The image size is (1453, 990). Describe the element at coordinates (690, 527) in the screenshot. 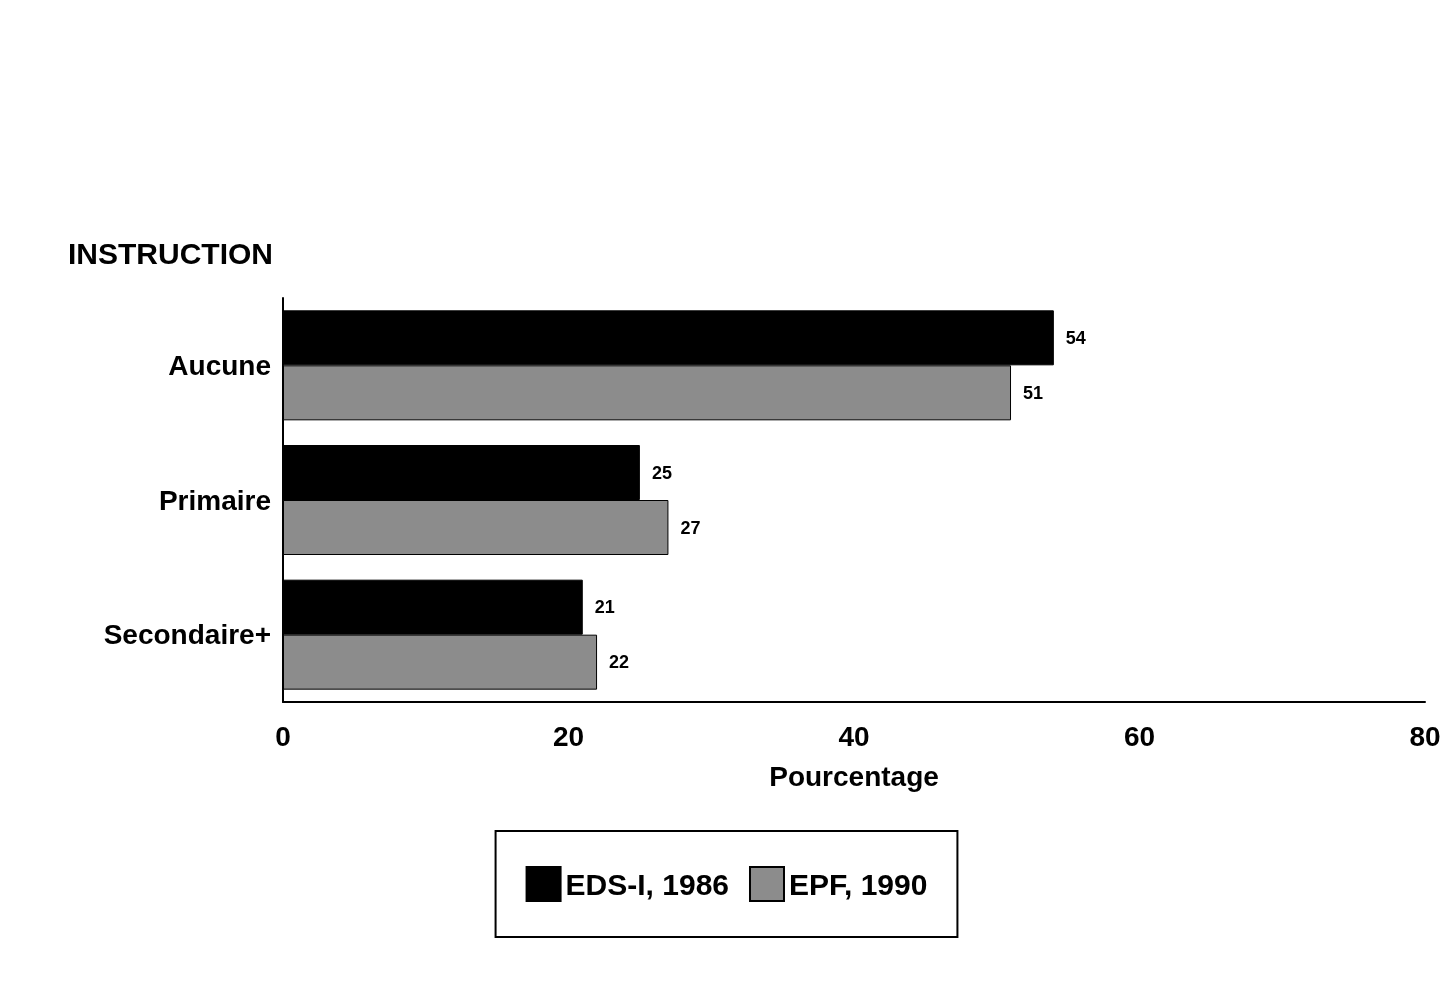

I see `data-label: 27` at that location.